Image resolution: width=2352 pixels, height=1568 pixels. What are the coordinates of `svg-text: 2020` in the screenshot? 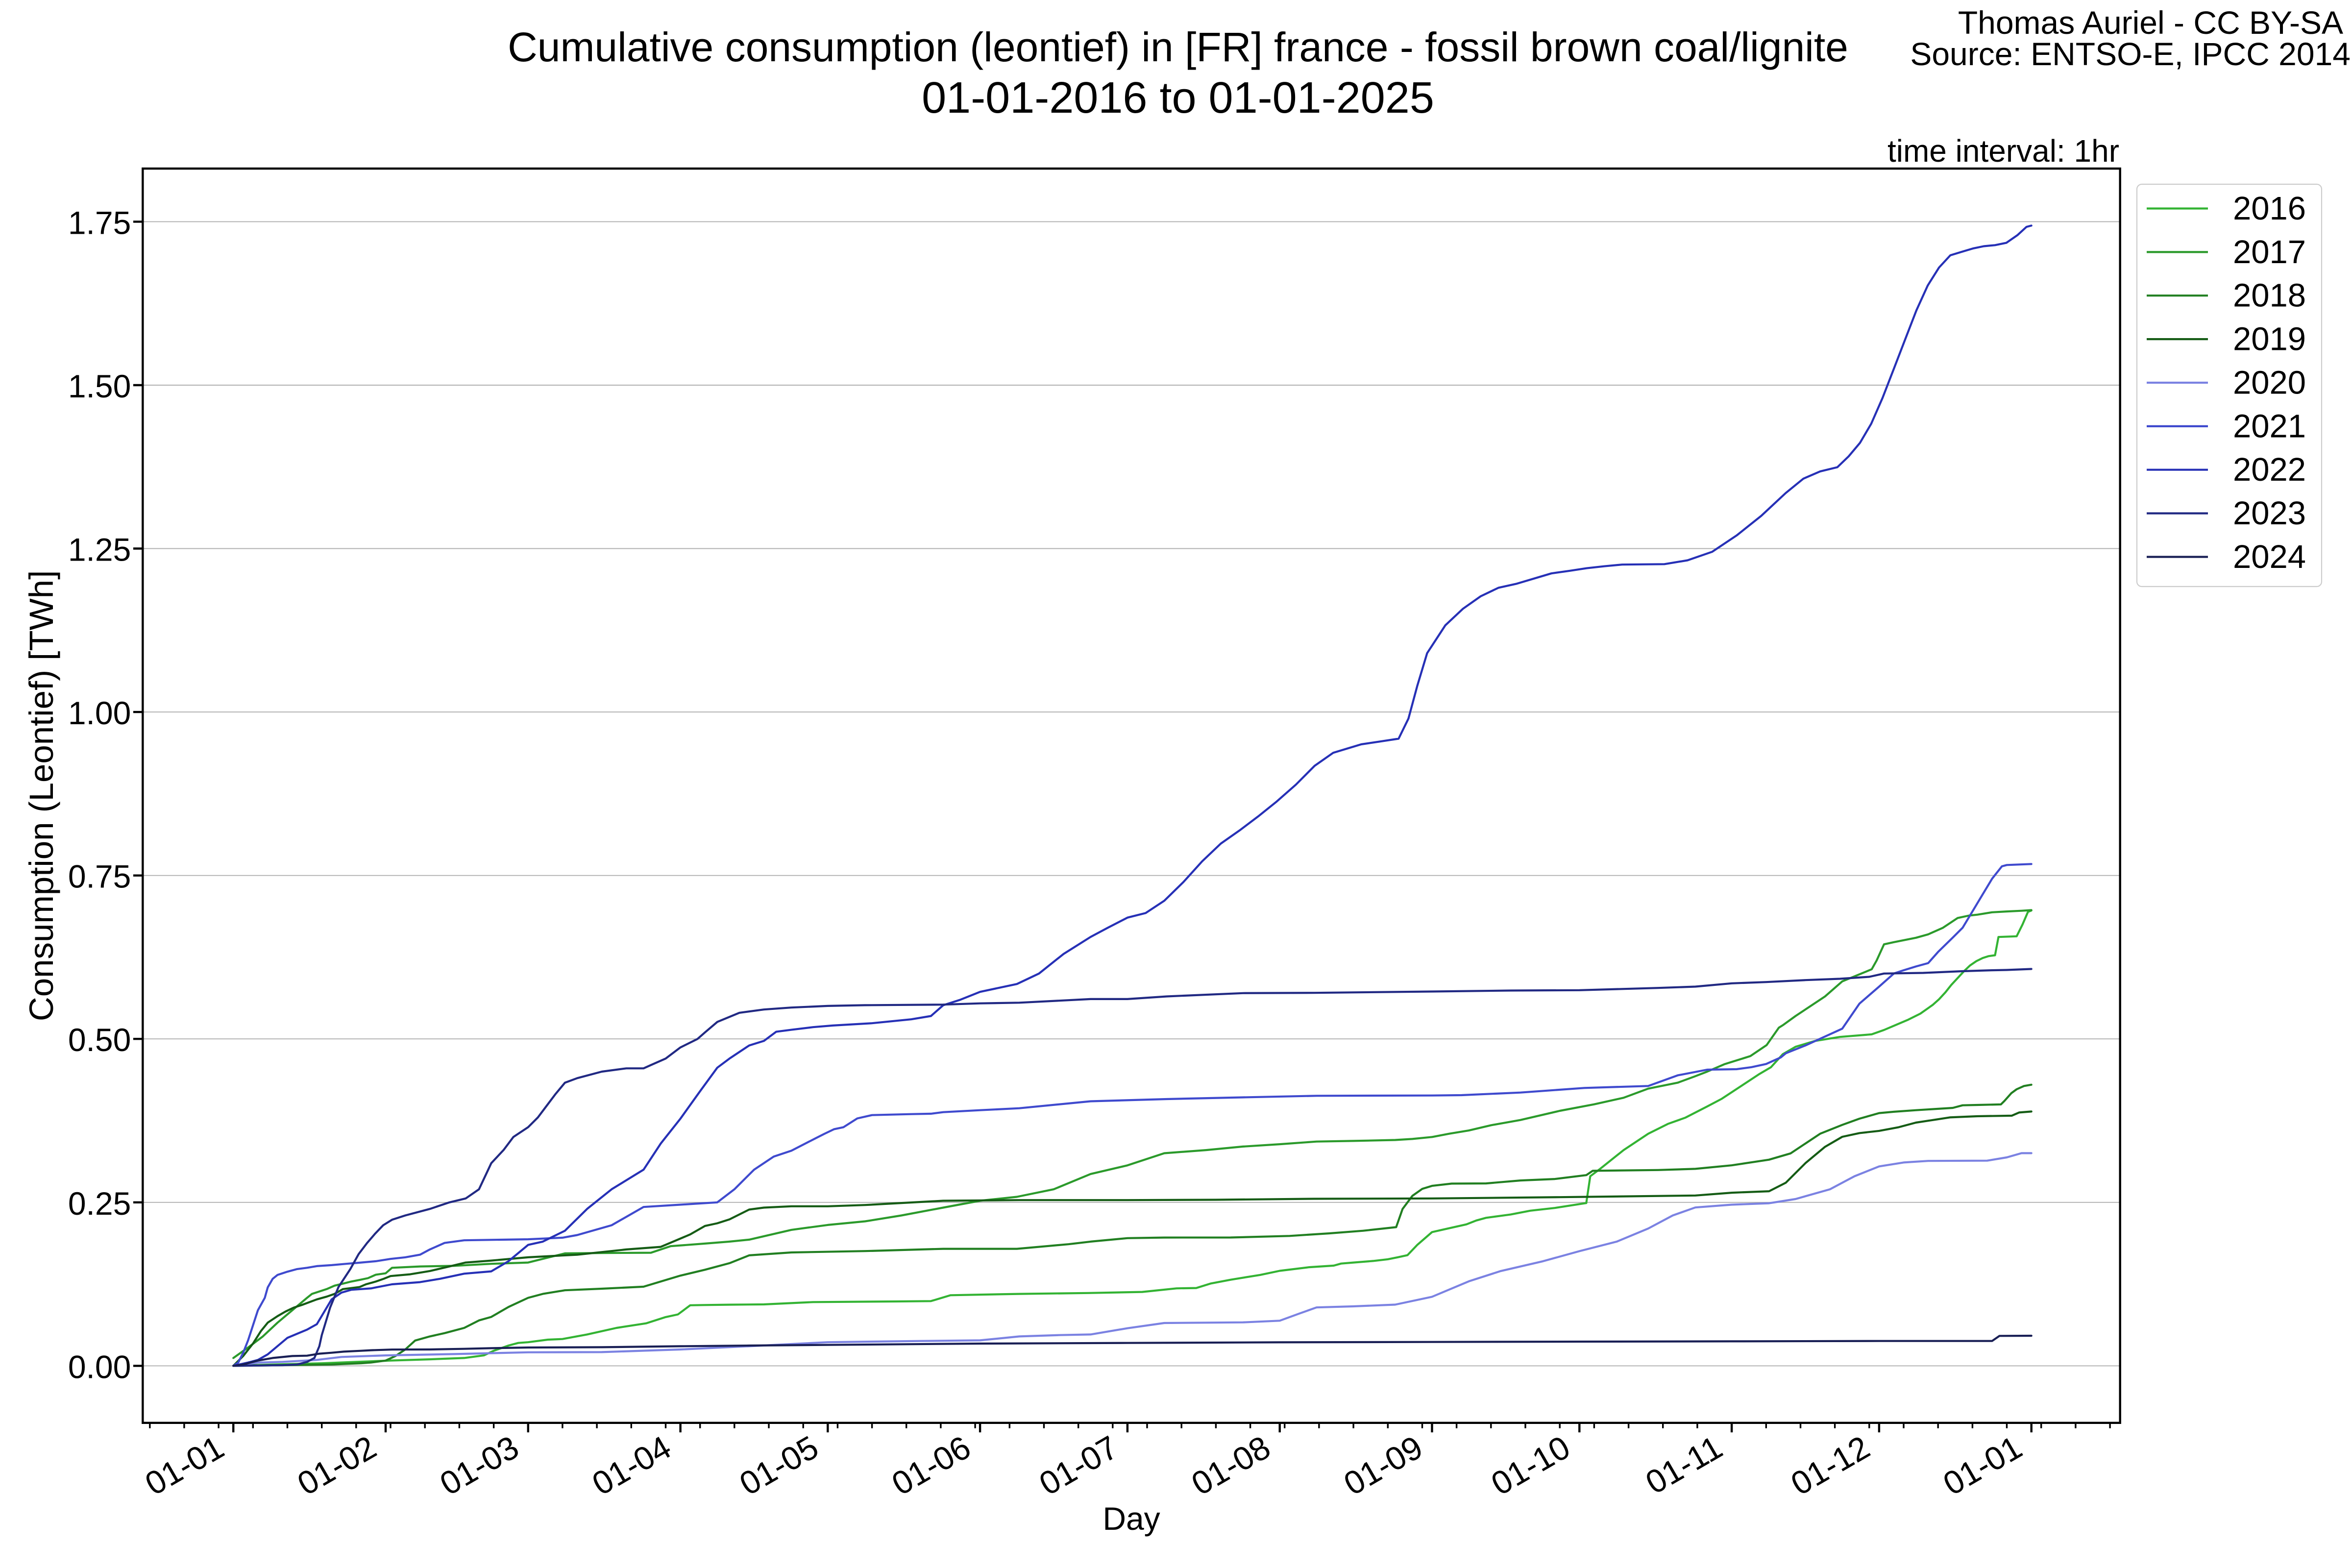 It's located at (2269, 383).